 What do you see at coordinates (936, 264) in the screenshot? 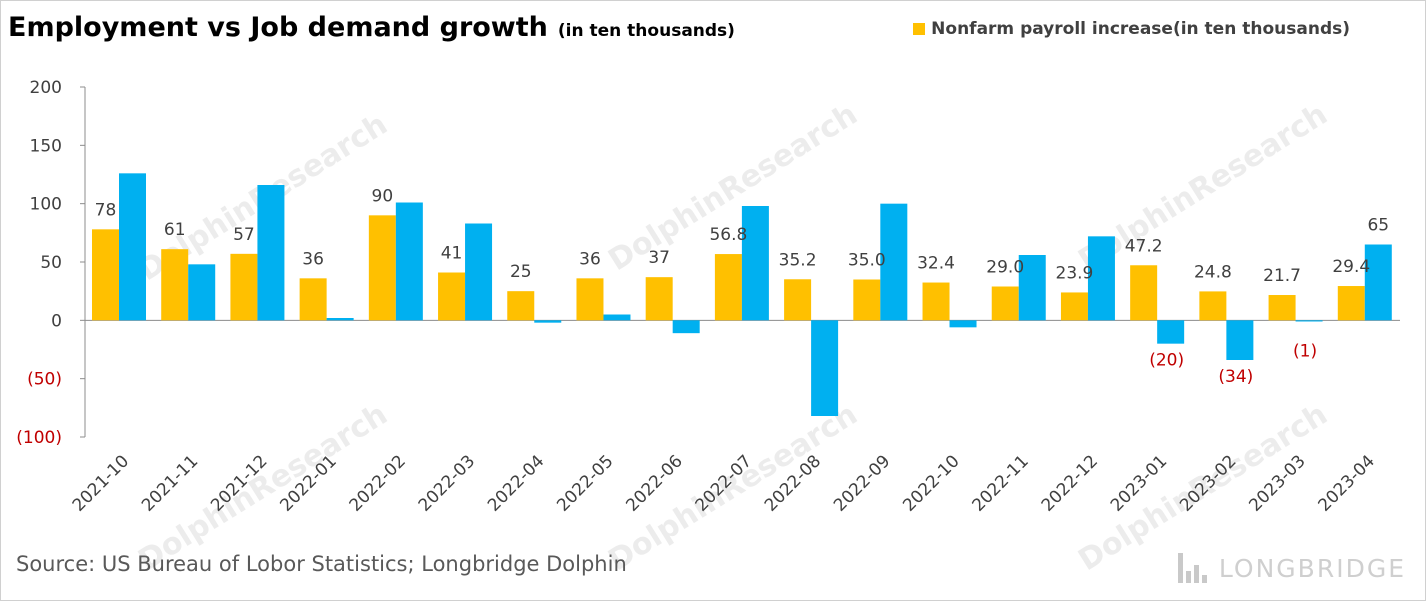
I see `data-label-payroll: 32.4` at bounding box center [936, 264].